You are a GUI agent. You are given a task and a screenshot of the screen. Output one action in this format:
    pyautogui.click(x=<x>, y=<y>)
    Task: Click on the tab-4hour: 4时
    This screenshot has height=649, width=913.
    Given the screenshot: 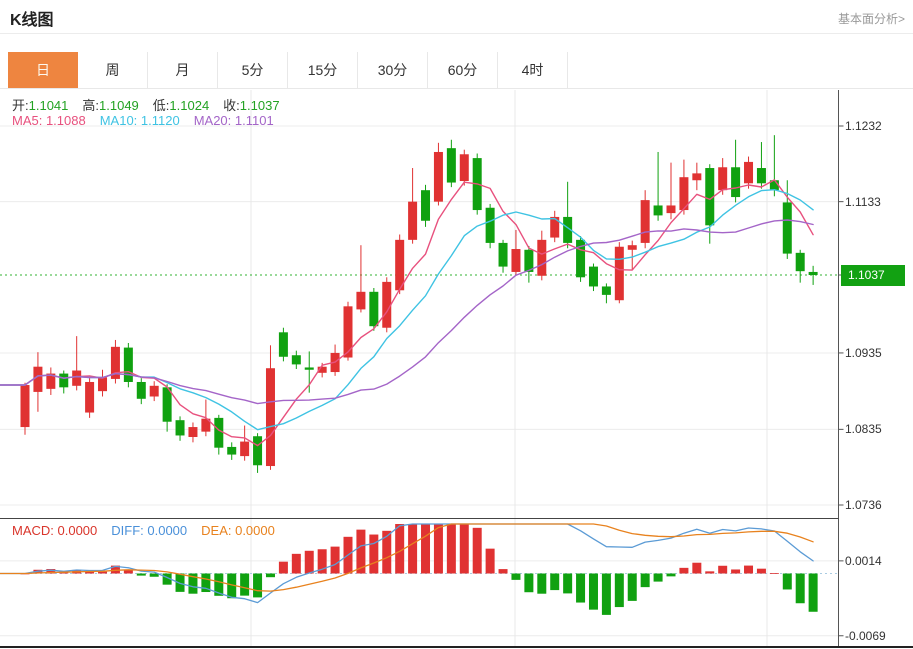 What is the action you would take?
    pyautogui.click(x=533, y=70)
    